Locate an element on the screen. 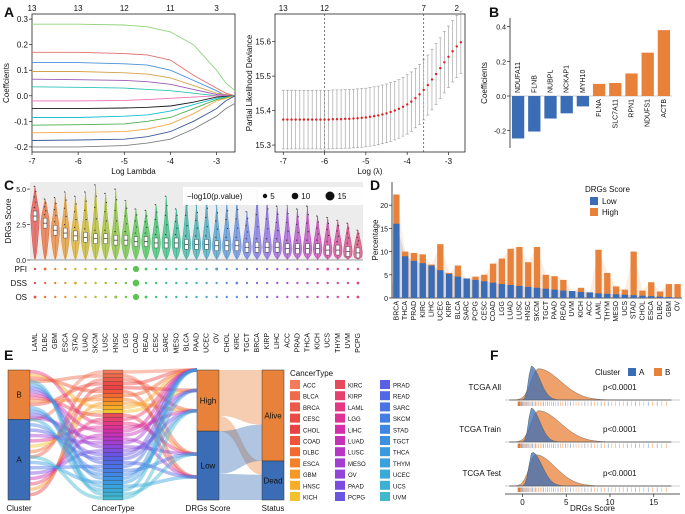 The height and width of the screenshot is (514, 685). cancer-type-label: PRAD is located at coordinates (297, 342).